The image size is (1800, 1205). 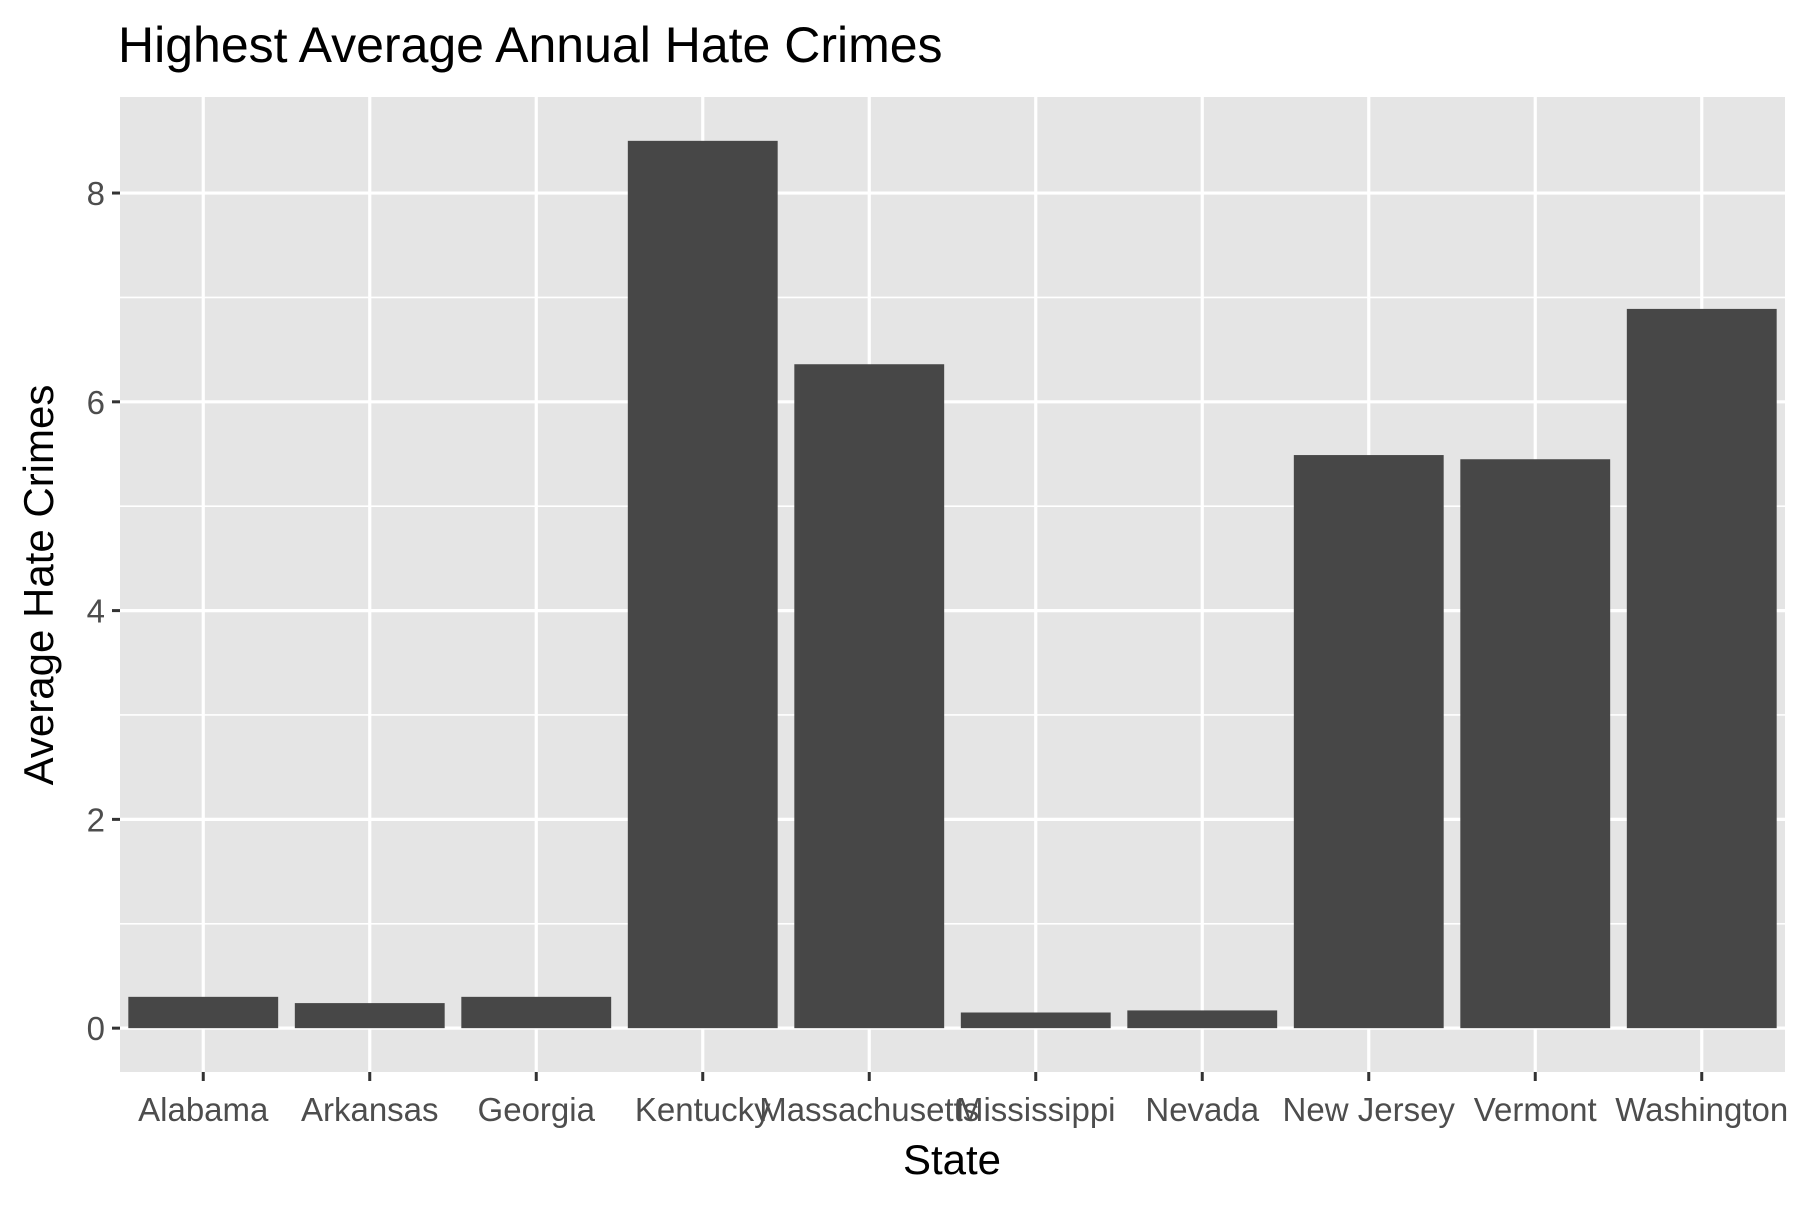 What do you see at coordinates (1701, 668) in the screenshot?
I see `bar-washington` at bounding box center [1701, 668].